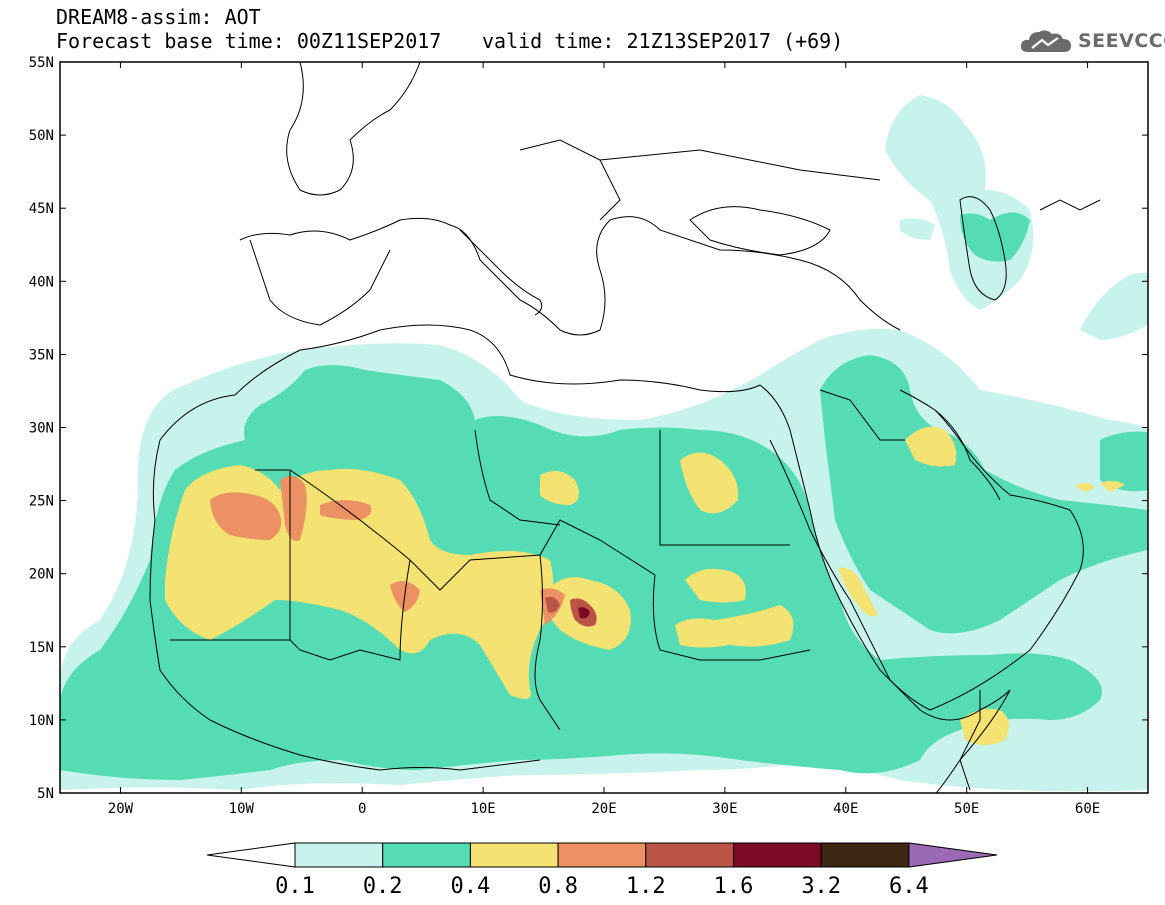 The height and width of the screenshot is (905, 1165). Describe the element at coordinates (482, 809) in the screenshot. I see `lon-tick-label: 10E` at that location.